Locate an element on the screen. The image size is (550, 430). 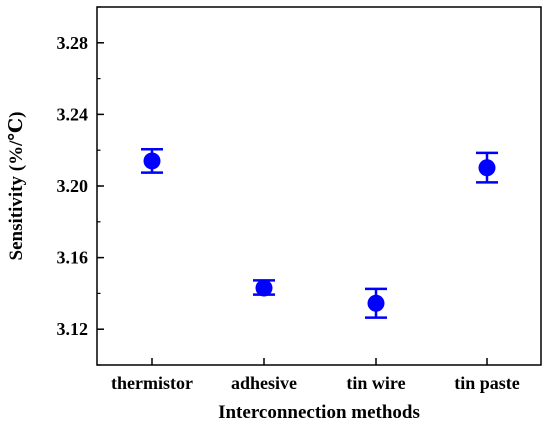
y-tick-label: 3.12 is located at coordinates (73, 329).